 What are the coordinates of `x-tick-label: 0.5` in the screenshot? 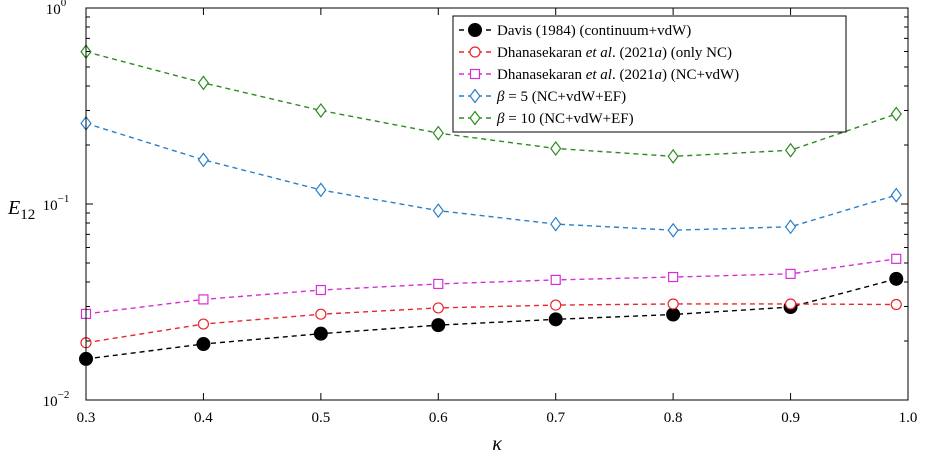 It's located at (320, 418).